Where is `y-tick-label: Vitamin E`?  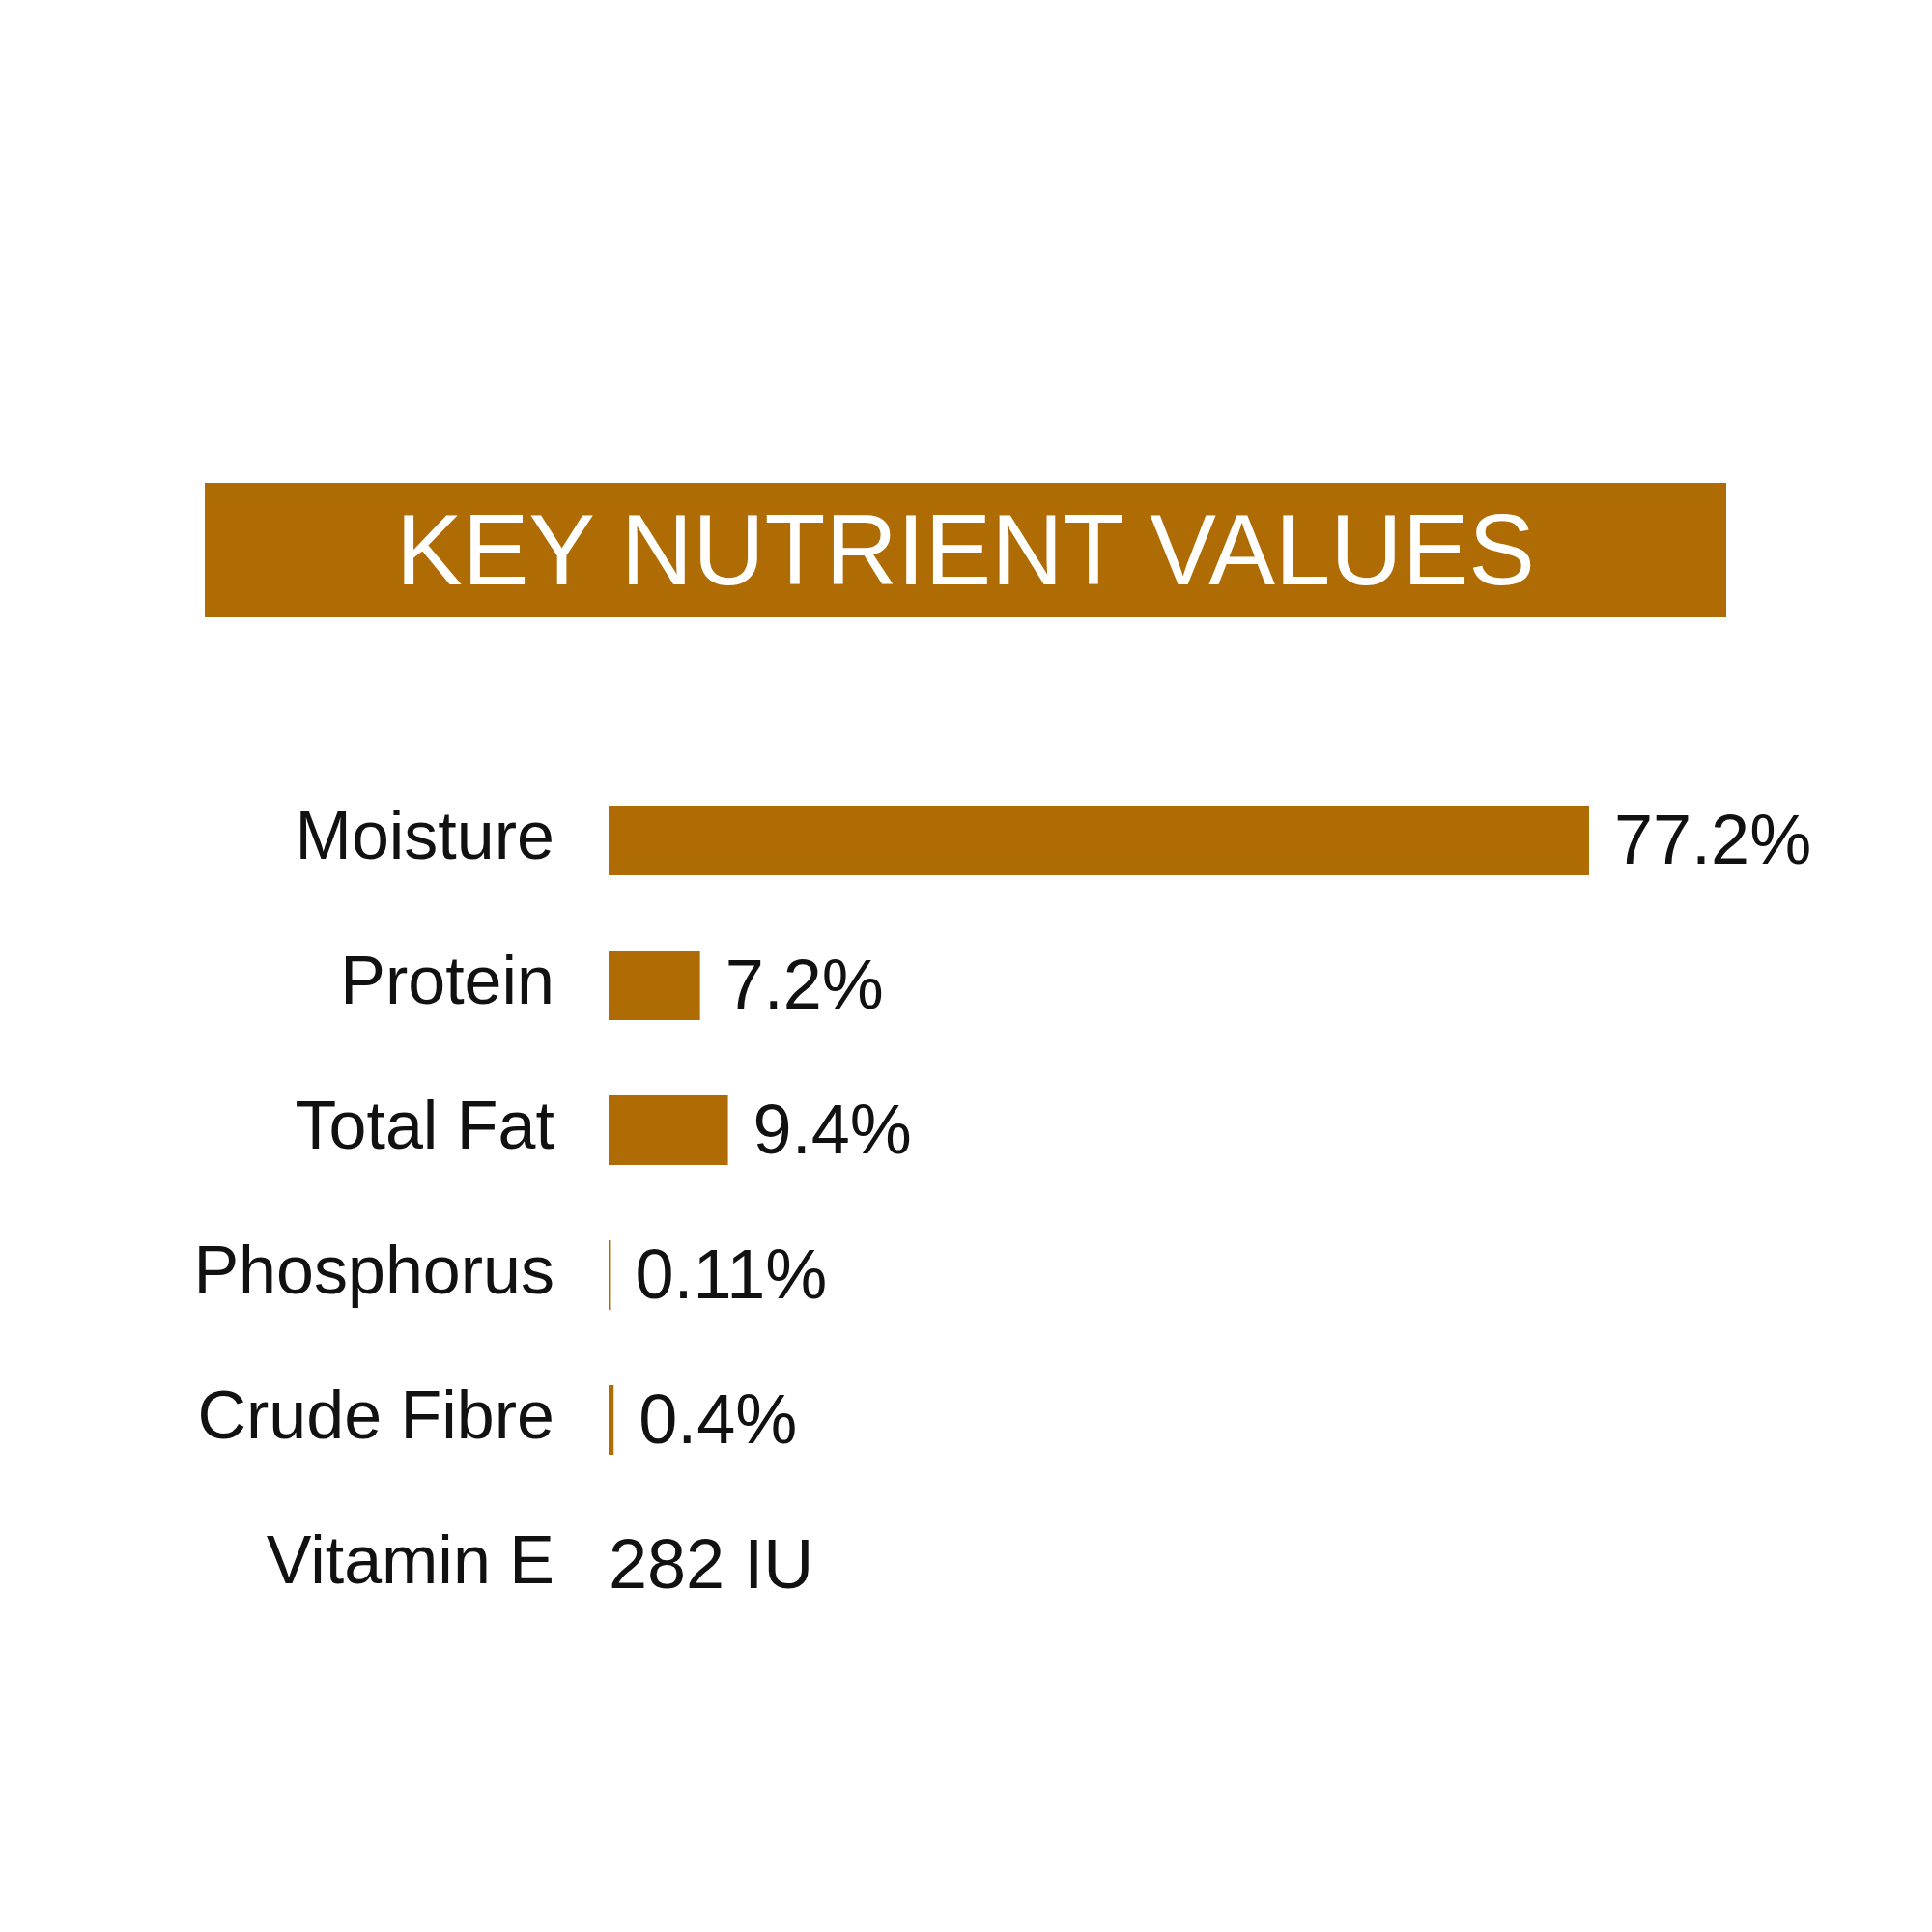 y-tick-label: Vitamin E is located at coordinates (410, 1560).